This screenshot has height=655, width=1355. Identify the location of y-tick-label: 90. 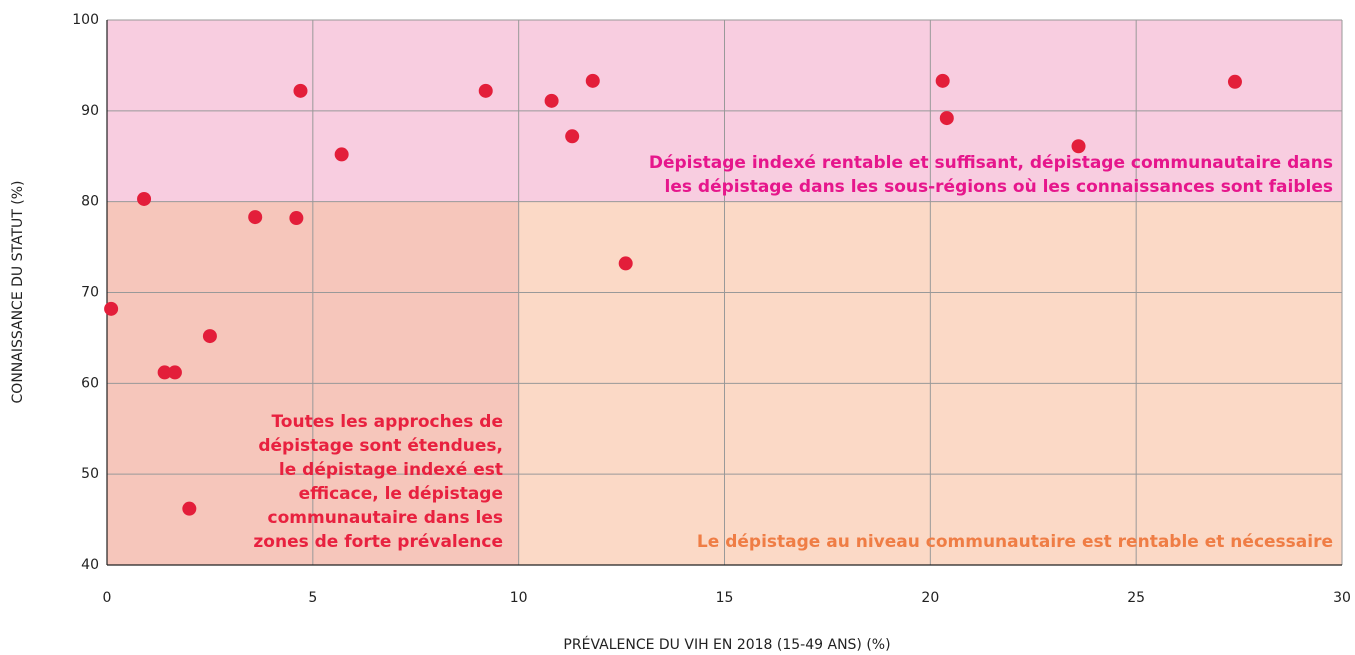
(90, 111).